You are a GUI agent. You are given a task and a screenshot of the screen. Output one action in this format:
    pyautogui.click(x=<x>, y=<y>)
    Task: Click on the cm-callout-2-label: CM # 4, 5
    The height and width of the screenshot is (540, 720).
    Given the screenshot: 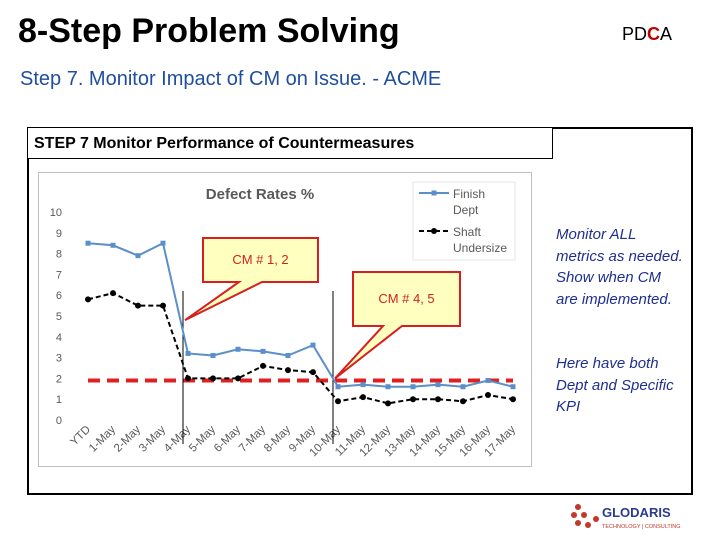 What is the action you would take?
    pyautogui.click(x=406, y=298)
    